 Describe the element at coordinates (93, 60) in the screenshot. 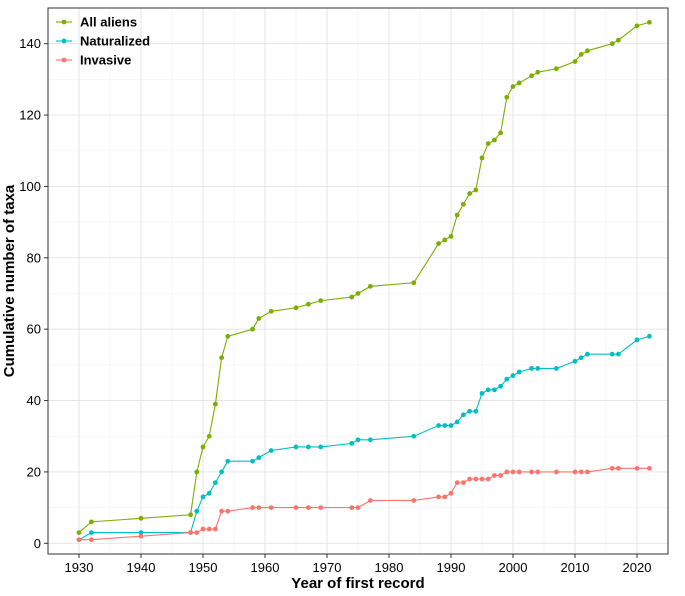

I see `legend-item-invasive: Invasive` at that location.